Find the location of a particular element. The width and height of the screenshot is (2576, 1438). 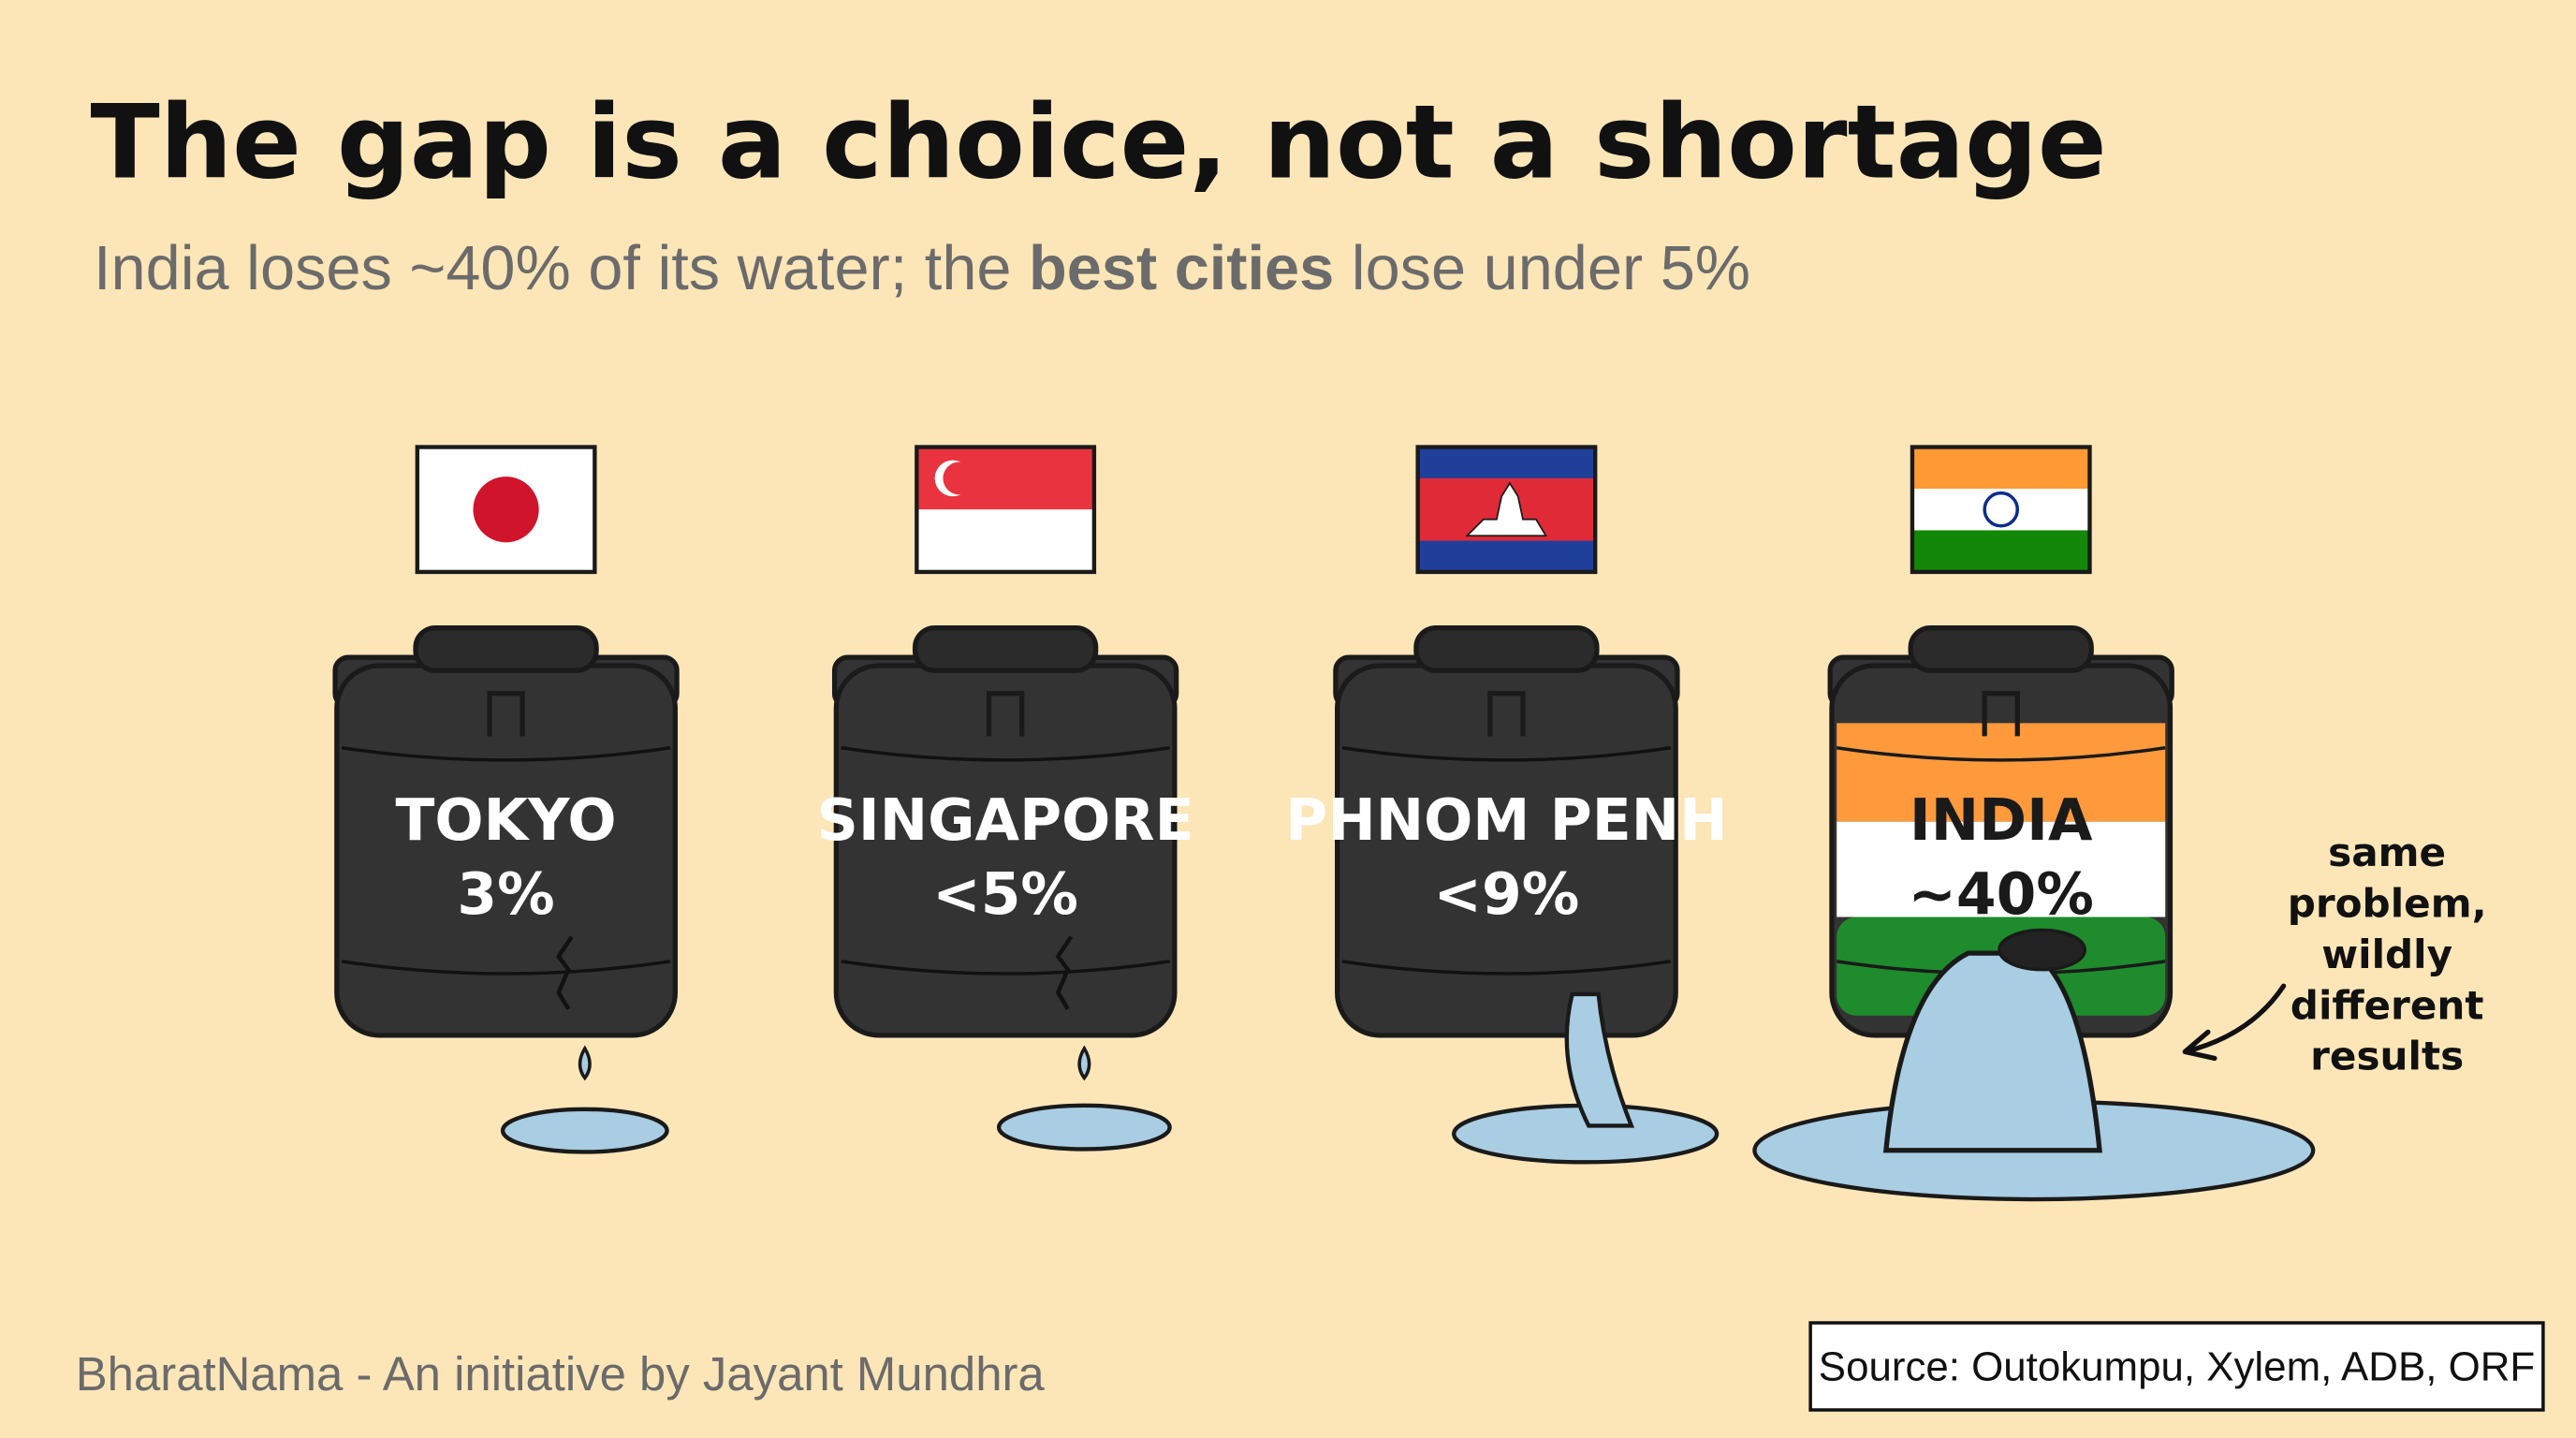

subtitle-emphasis: best cities is located at coordinates (1181, 268).